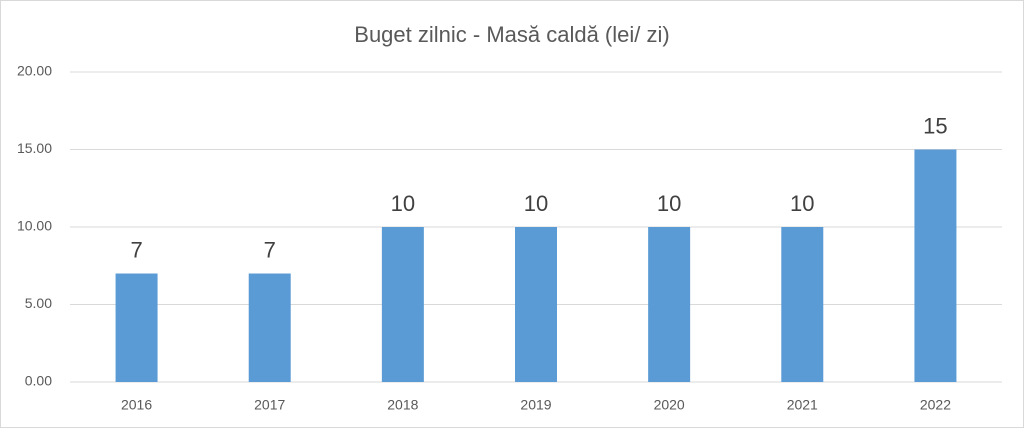  Describe the element at coordinates (34, 226) in the screenshot. I see `y-tick-label: 10.00` at that location.